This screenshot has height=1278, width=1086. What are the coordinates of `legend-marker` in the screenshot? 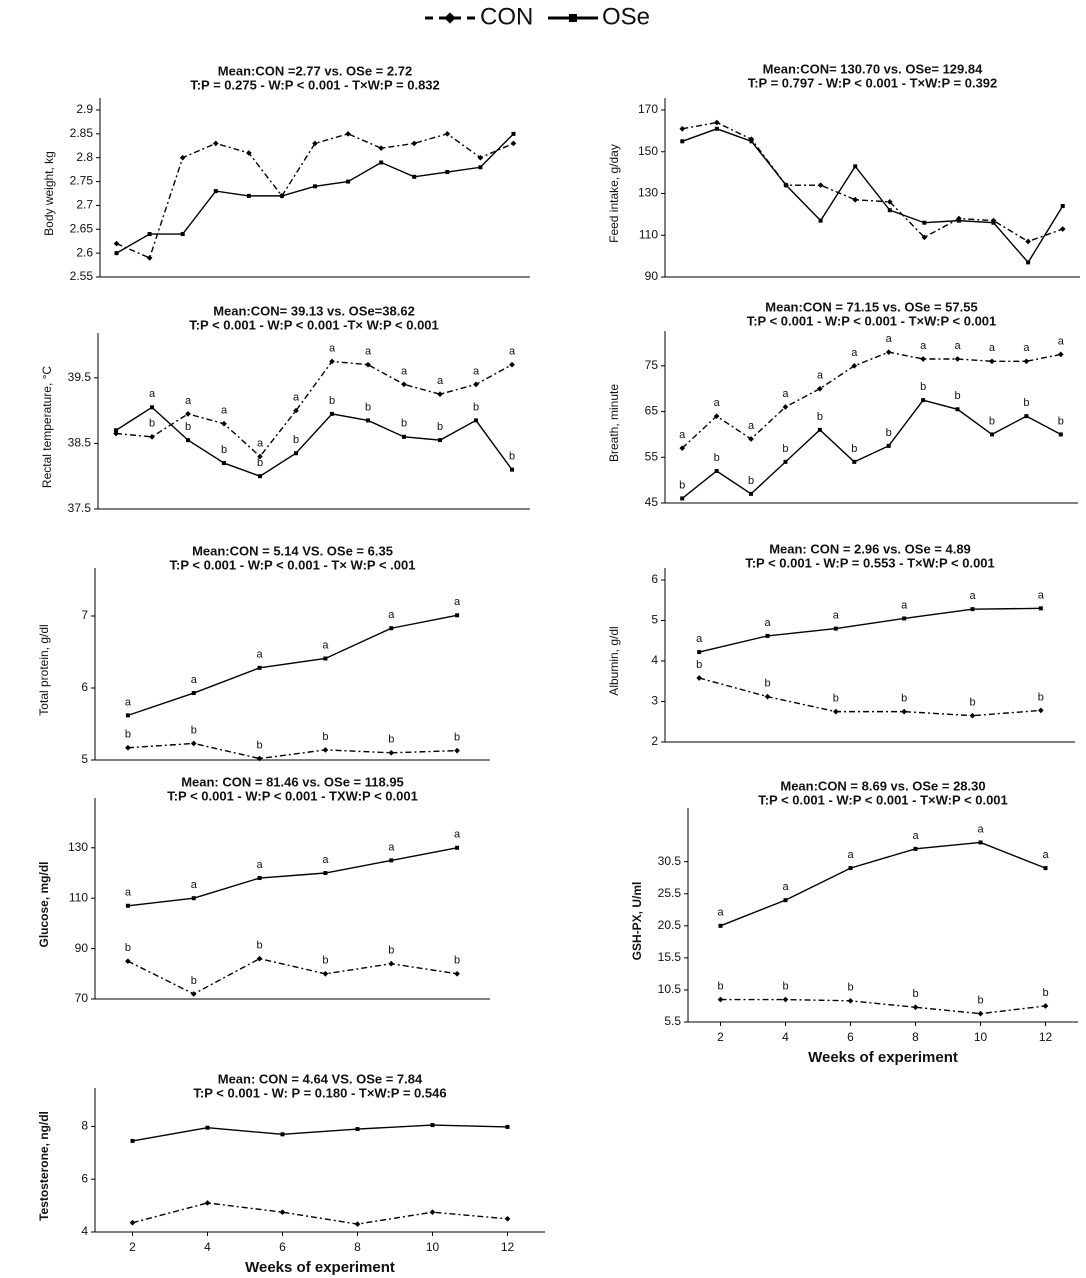 It's located at (450, 18).